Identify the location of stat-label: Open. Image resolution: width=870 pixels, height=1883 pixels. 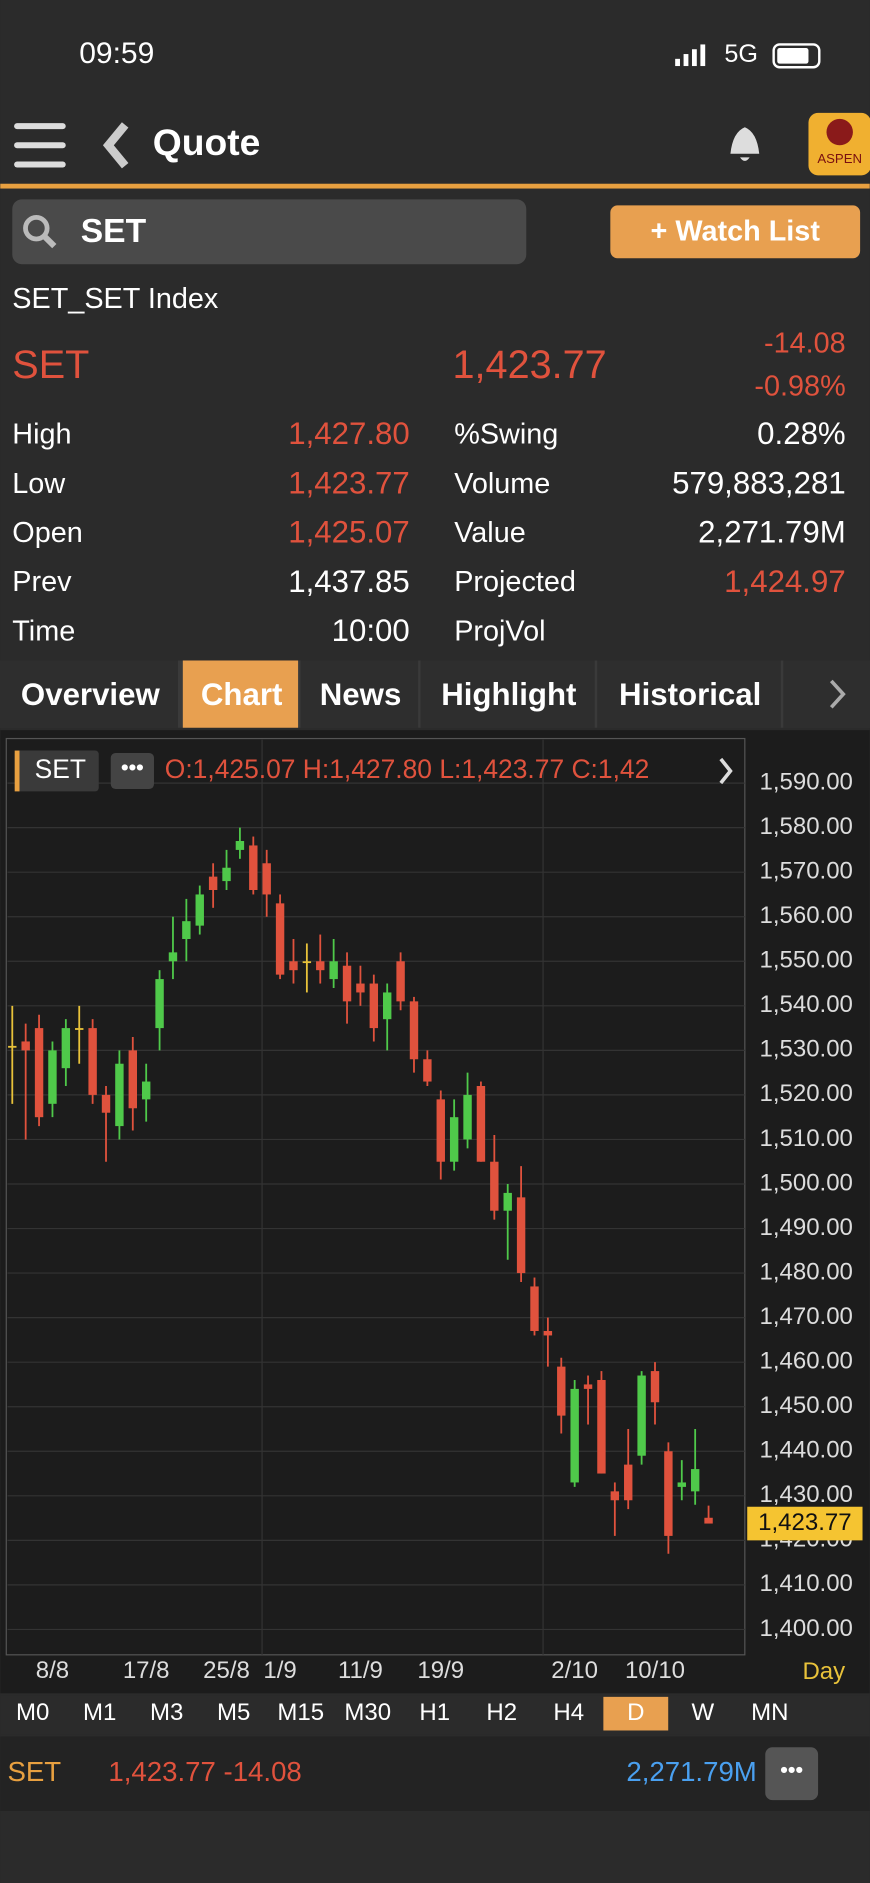
(47, 533).